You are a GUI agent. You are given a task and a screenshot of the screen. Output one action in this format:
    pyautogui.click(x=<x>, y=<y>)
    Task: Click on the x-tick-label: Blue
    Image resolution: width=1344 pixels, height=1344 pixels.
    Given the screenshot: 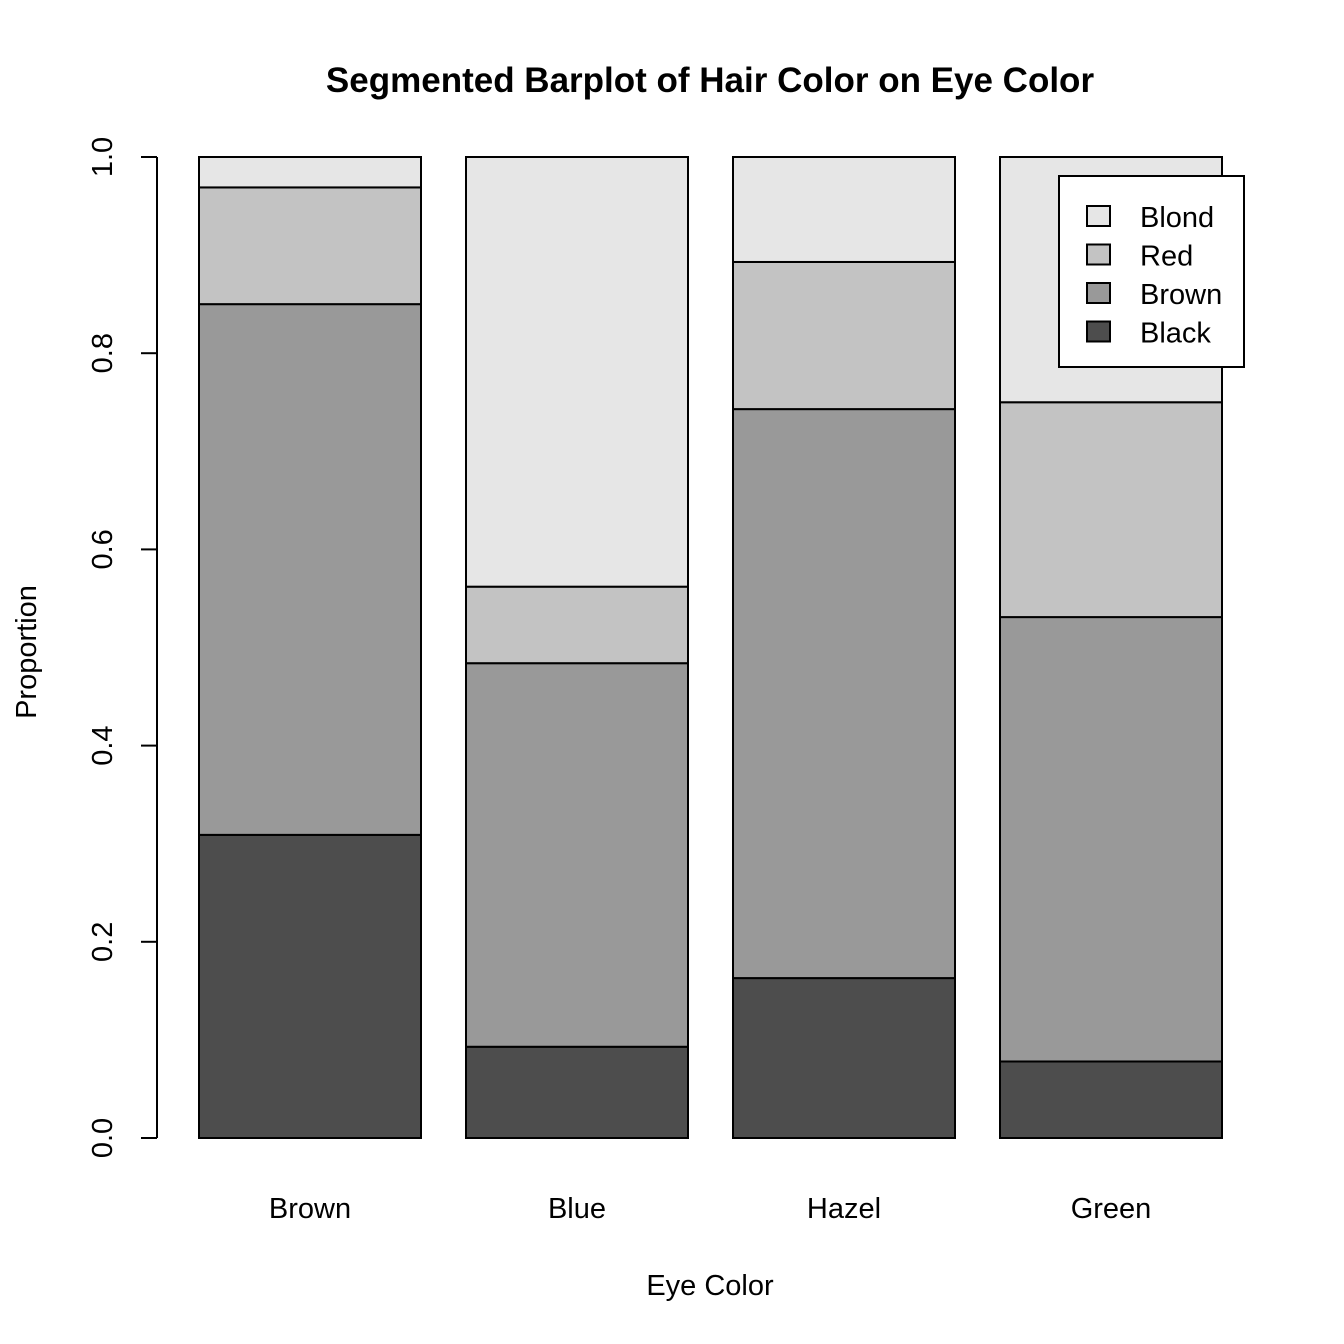 What is the action you would take?
    pyautogui.click(x=577, y=1209)
    